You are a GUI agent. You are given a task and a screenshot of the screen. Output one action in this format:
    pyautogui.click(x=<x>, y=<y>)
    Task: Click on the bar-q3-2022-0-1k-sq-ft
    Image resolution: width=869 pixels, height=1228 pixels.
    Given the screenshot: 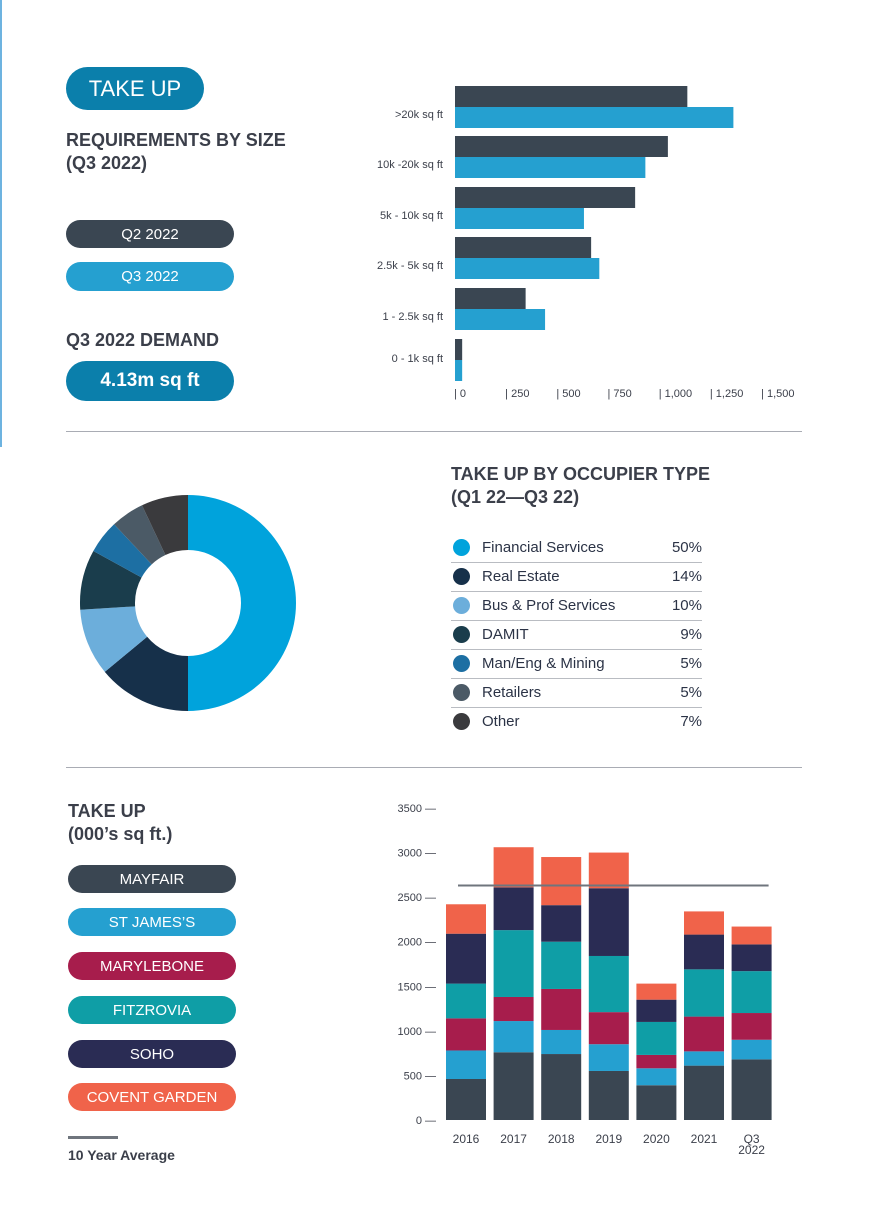 What is the action you would take?
    pyautogui.click(x=459, y=370)
    